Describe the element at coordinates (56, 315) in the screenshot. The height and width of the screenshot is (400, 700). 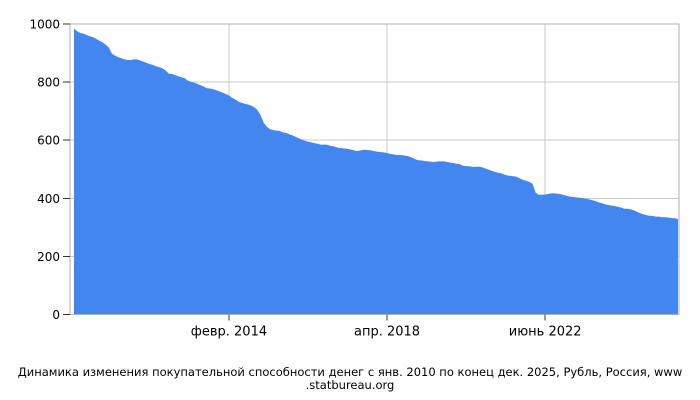
I see `y-tick-label: 0` at that location.